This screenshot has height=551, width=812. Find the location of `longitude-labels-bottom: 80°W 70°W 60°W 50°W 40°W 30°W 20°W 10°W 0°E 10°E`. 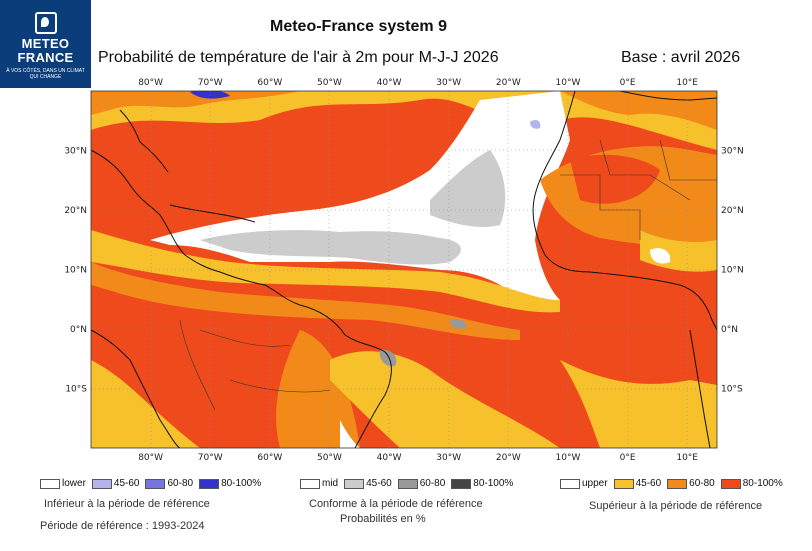

longitude-labels-bottom: 80°W 70°W 60°W 50°W 40°W 30°W 20°W 10°W 0°E 10°E is located at coordinates (418, 458).